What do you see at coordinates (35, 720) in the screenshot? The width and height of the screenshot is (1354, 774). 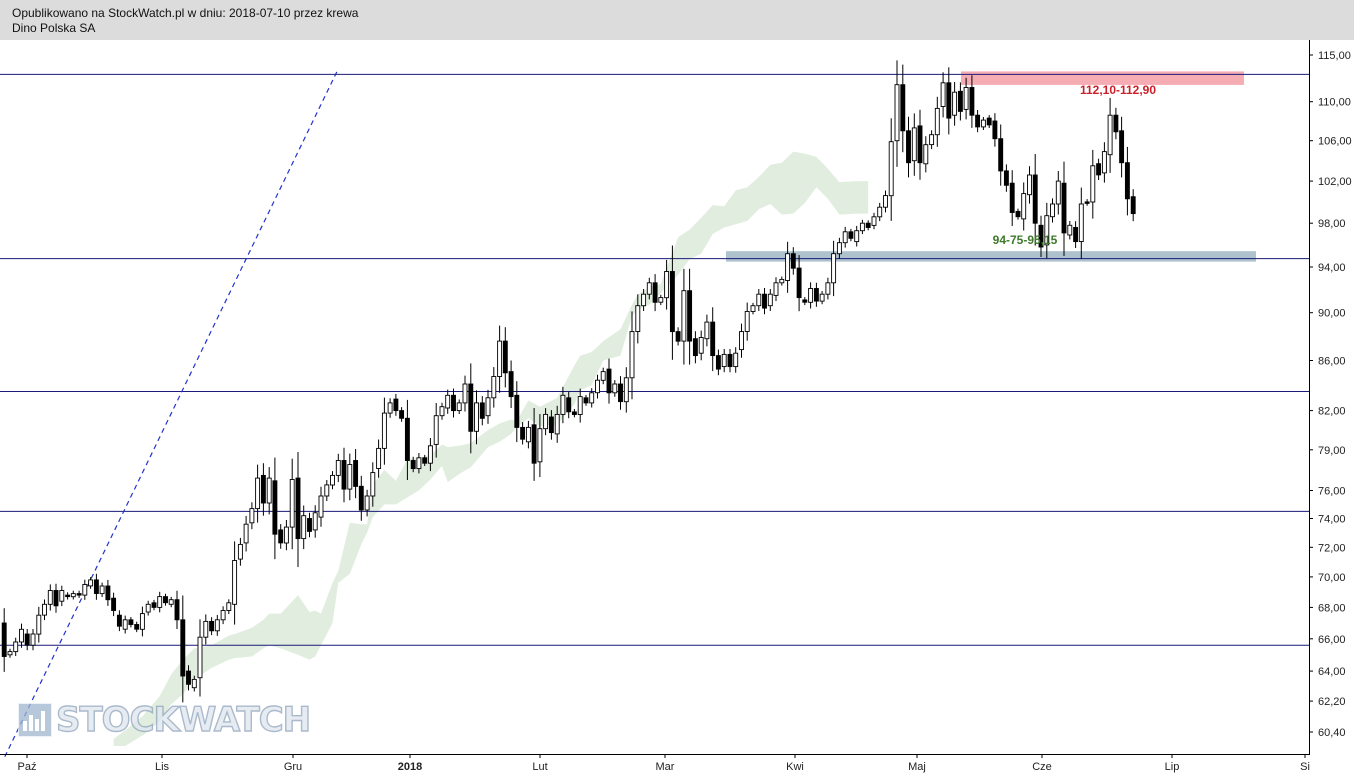 I see `bar-chart-icon` at bounding box center [35, 720].